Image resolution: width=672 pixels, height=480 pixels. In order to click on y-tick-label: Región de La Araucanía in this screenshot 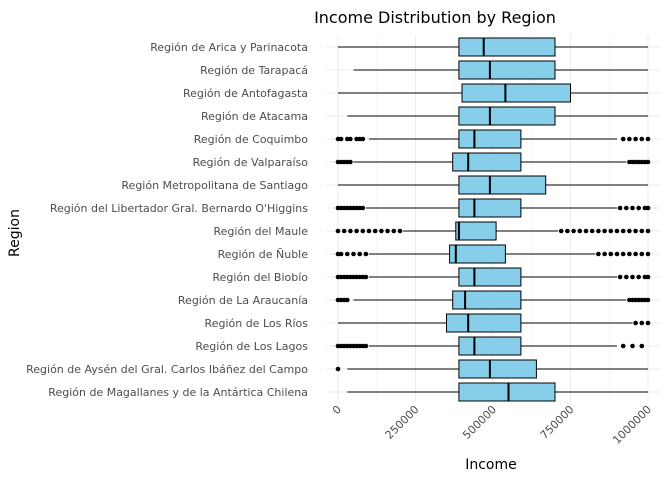, I will do `click(243, 300)`.